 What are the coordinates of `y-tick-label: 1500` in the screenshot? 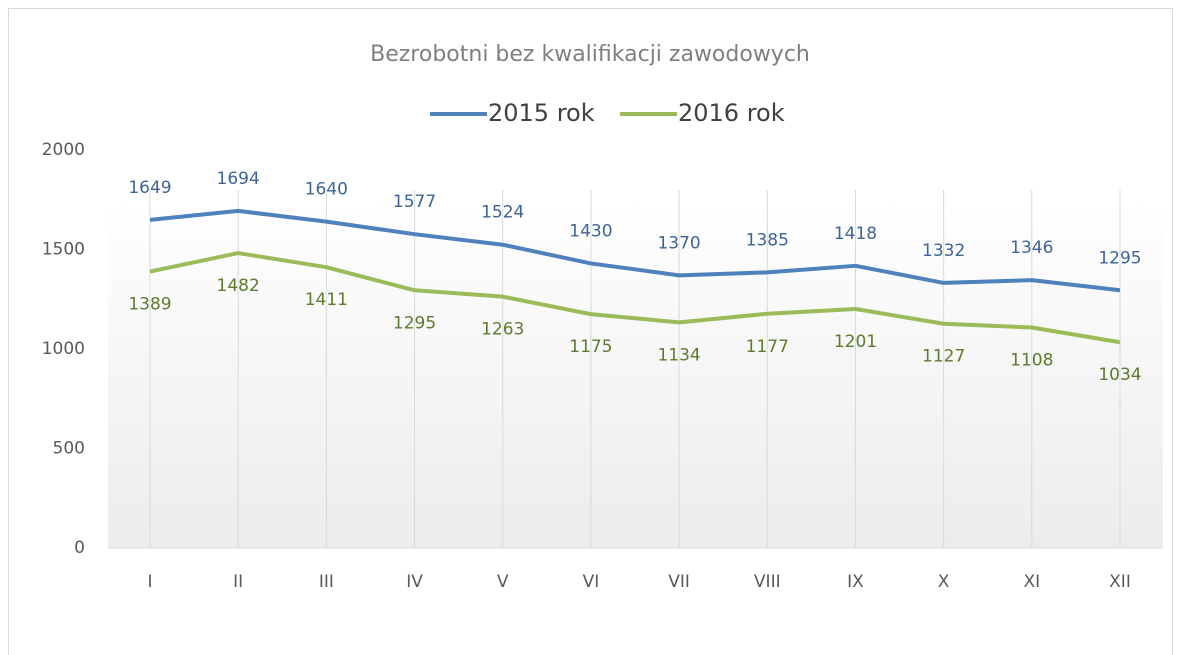 It's located at (63, 250).